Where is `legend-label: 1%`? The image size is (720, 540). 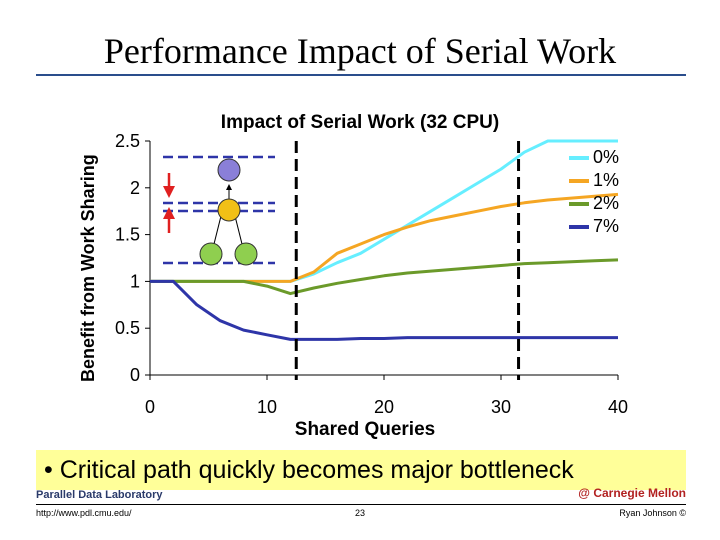
legend-label: 1% is located at coordinates (606, 180).